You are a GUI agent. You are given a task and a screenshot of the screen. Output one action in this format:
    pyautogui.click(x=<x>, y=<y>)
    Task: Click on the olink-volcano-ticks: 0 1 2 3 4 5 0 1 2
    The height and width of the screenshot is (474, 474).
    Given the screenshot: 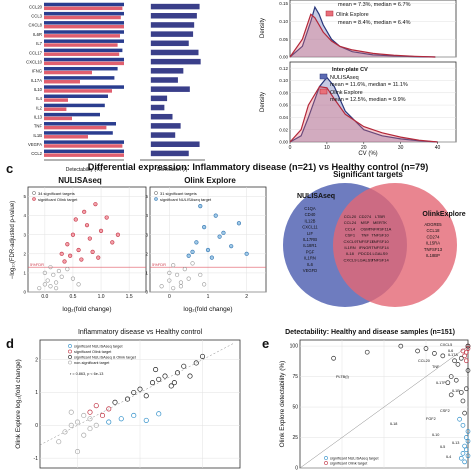 What is the action you would take?
    pyautogui.click(x=196, y=247)
    